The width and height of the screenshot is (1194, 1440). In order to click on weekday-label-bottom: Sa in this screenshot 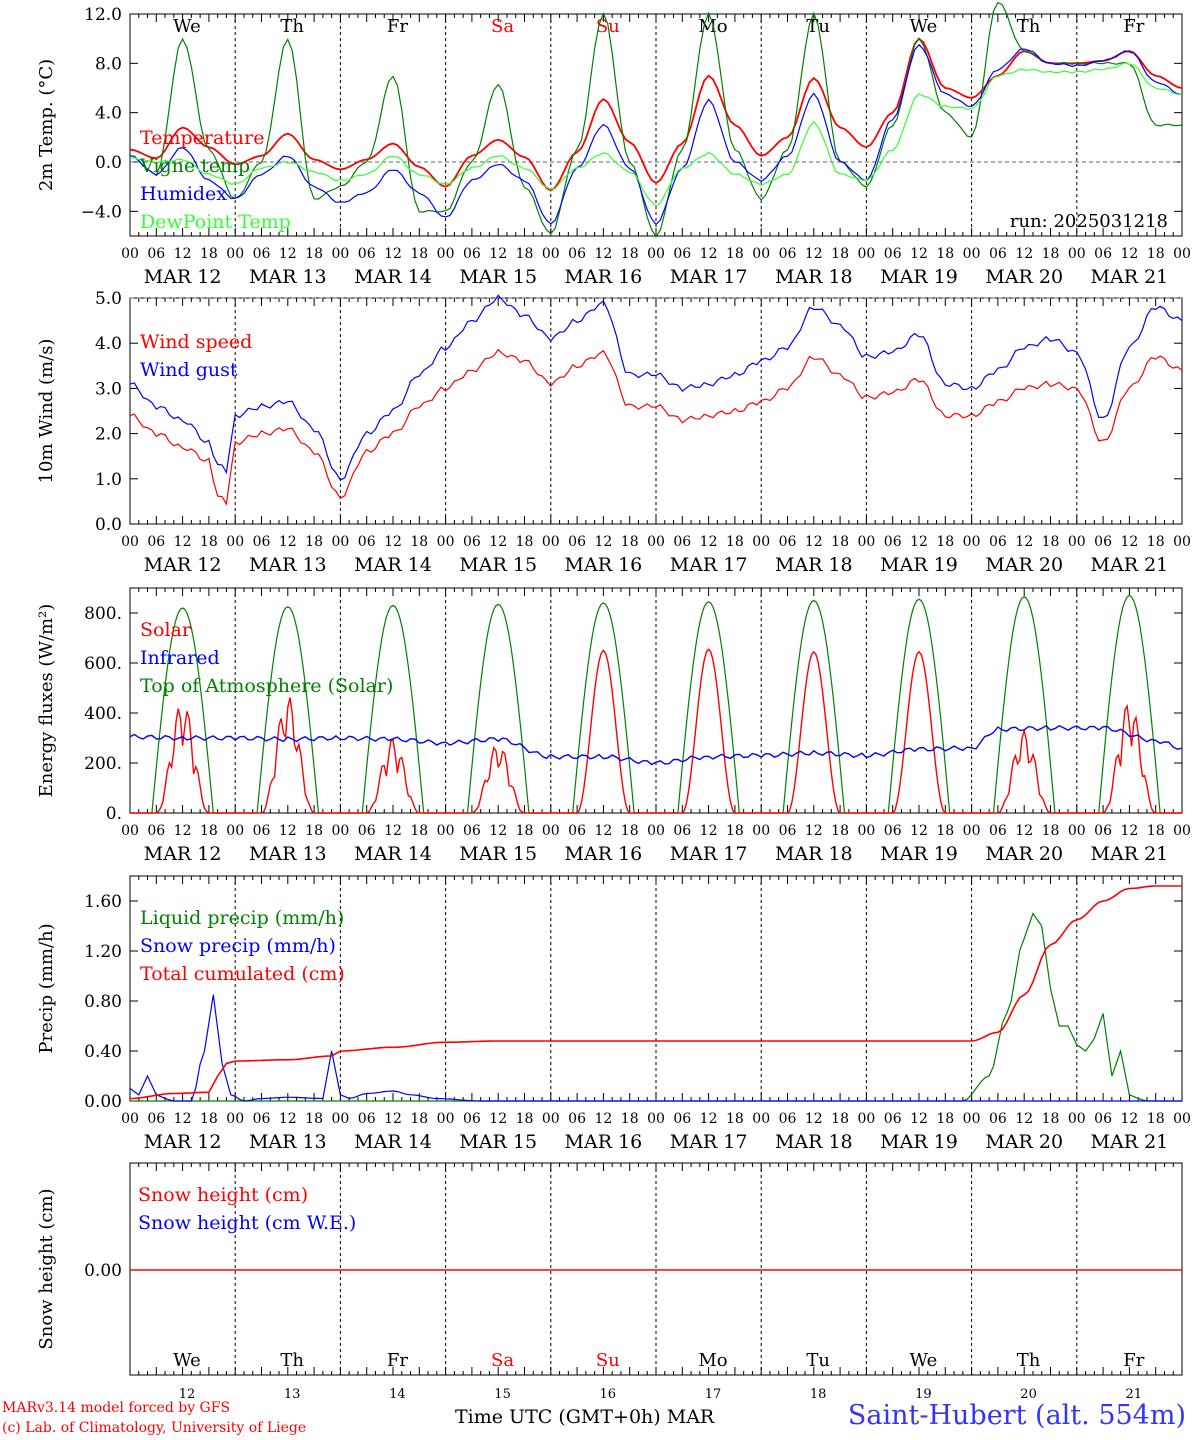, I will do `click(502, 1360)`.